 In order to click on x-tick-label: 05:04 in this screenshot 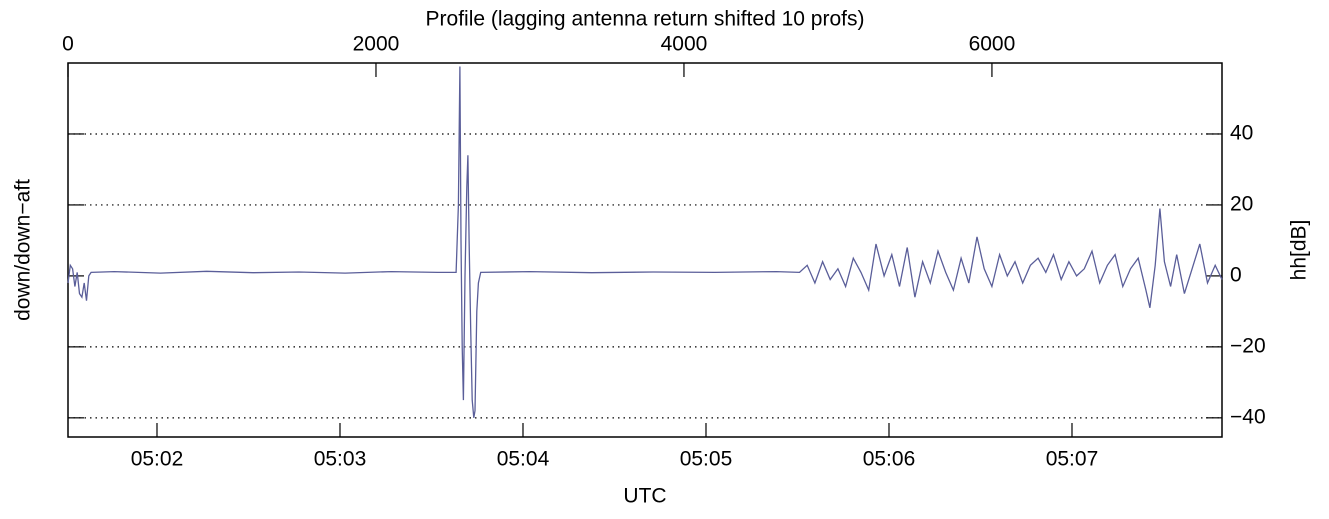, I will do `click(523, 459)`.